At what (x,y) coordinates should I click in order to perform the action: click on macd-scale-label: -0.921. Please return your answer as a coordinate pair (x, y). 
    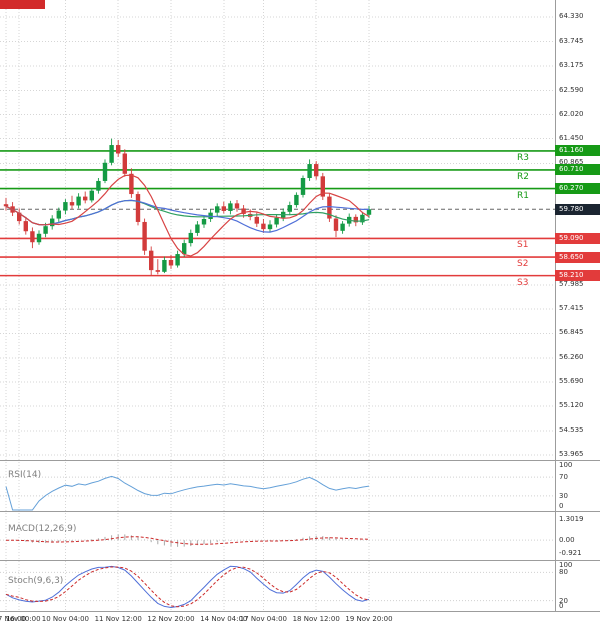
    Looking at the image, I should click on (570, 553).